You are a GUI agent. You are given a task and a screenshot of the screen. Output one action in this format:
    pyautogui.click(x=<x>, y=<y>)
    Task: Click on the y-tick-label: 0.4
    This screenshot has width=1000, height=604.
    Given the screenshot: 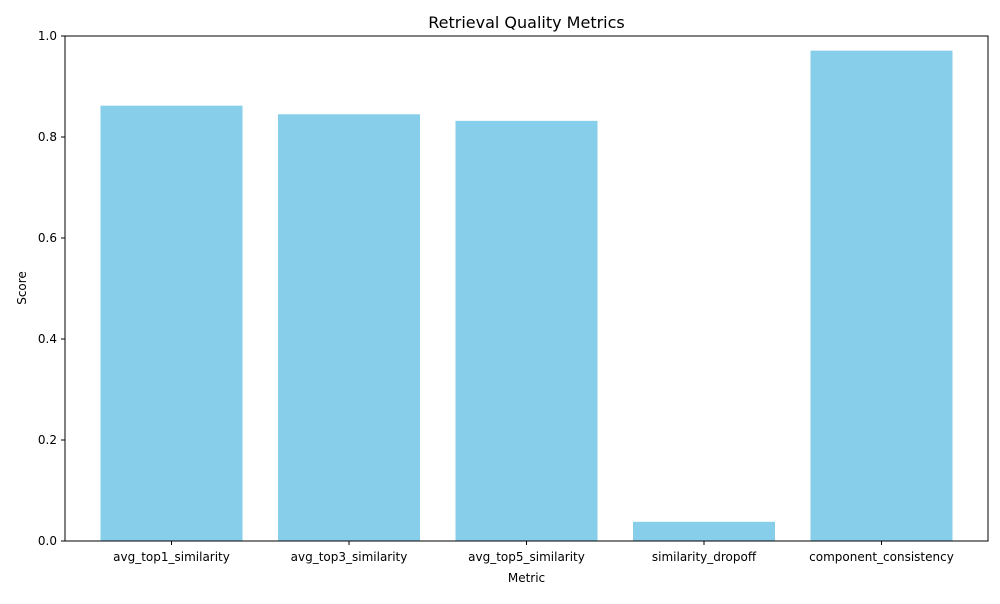 What is the action you would take?
    pyautogui.click(x=47, y=339)
    